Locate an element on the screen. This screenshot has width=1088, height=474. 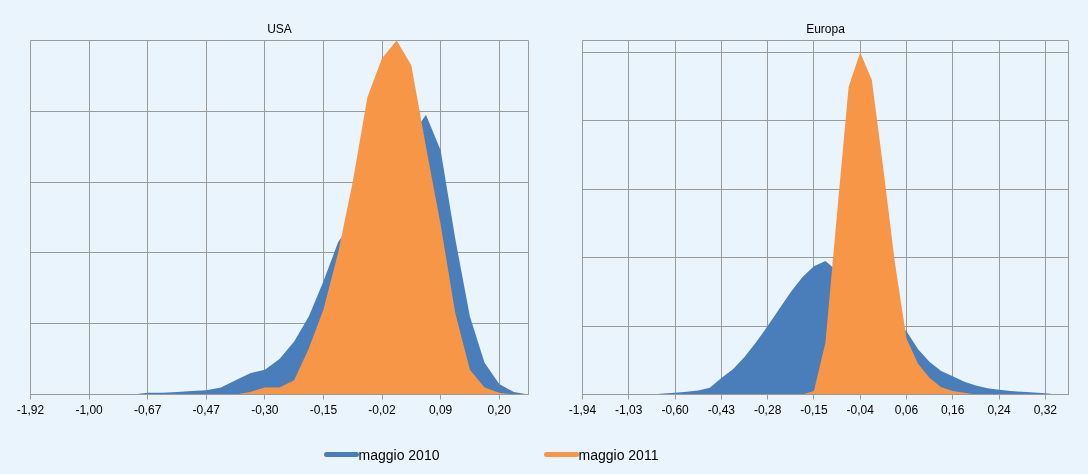
x-tick-label: 0,09 is located at coordinates (440, 409).